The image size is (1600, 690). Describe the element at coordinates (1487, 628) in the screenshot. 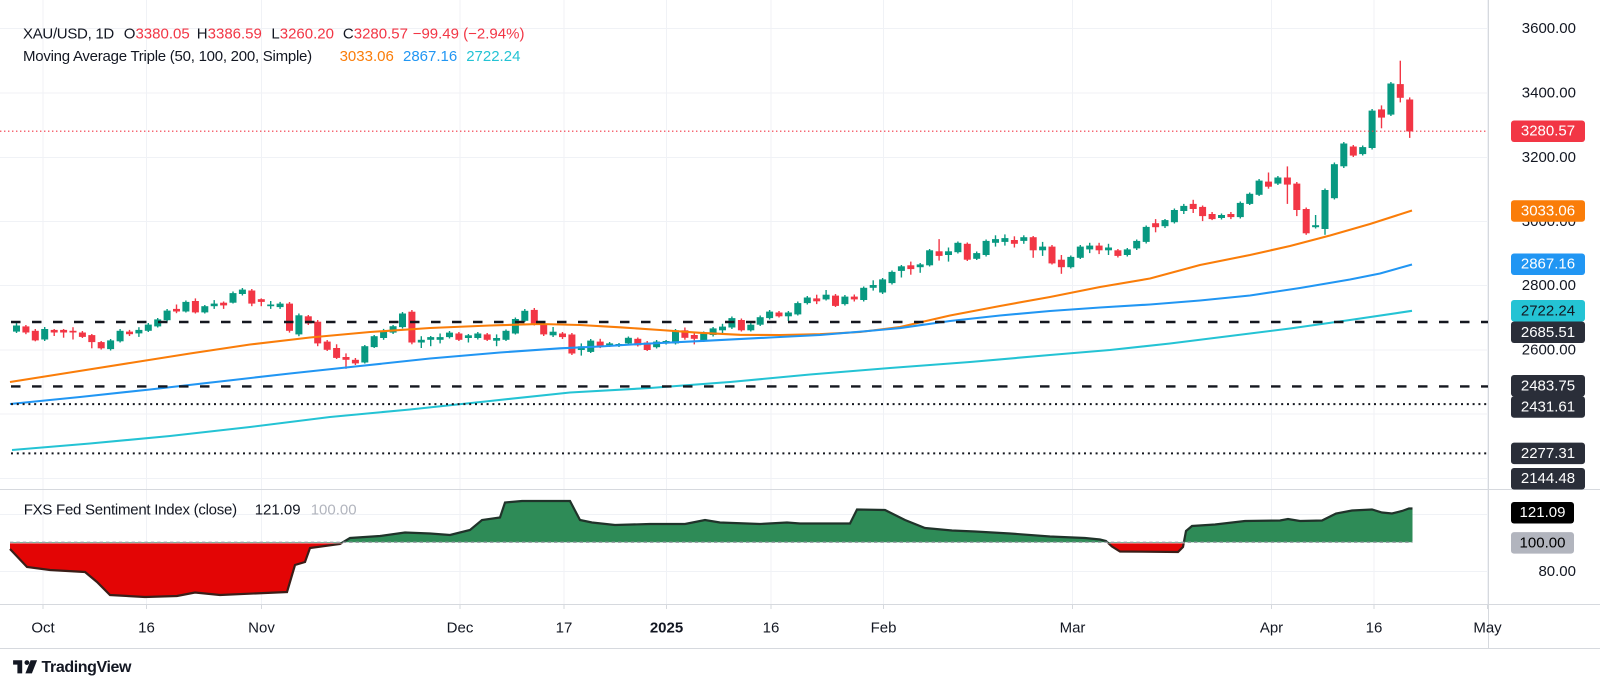

I see `svg-text: May` at that location.